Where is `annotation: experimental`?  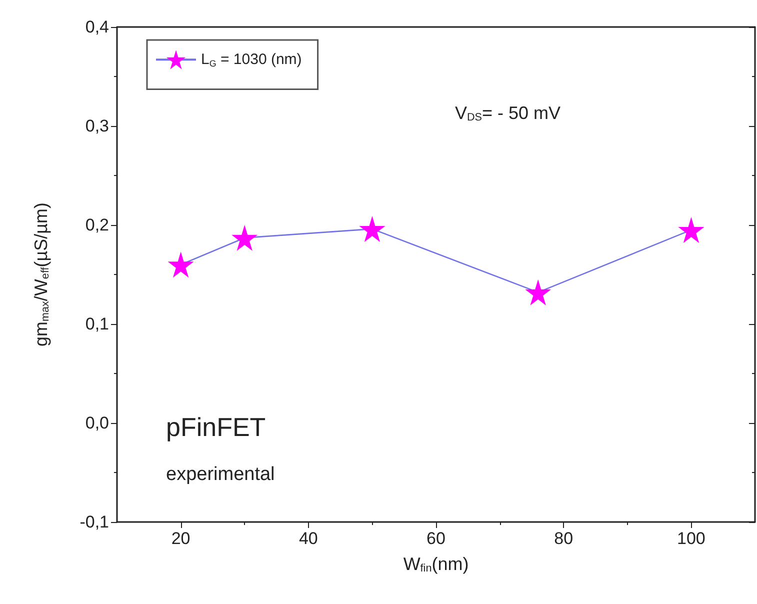 annotation: experimental is located at coordinates (220, 474).